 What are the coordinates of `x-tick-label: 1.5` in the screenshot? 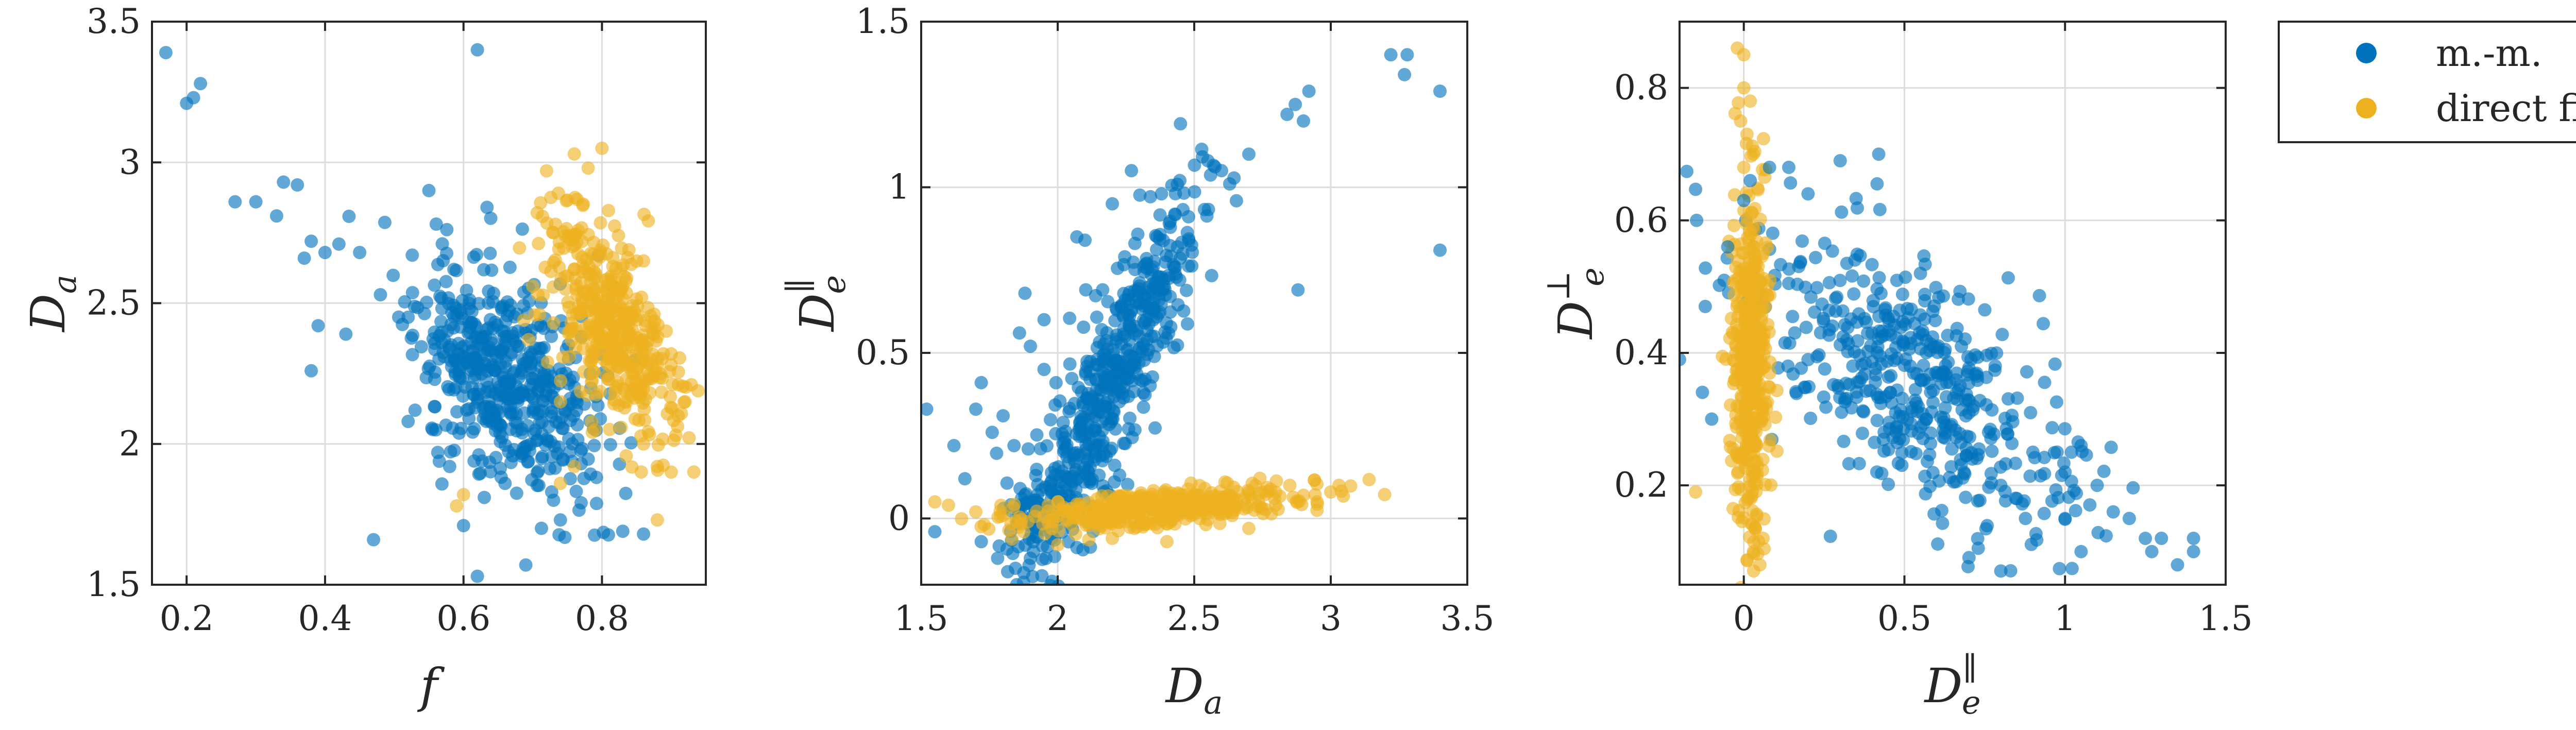 It's located at (921, 619).